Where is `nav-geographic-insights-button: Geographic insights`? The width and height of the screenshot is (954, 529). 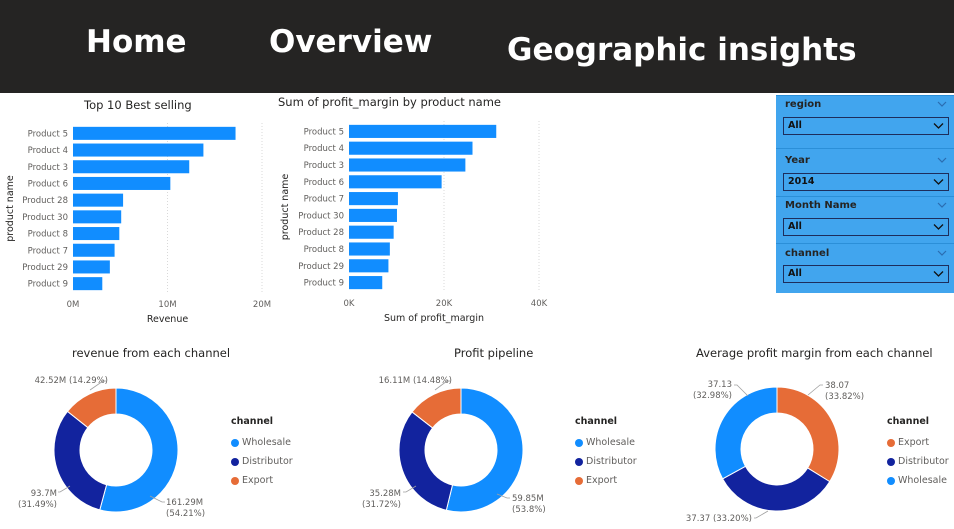 nav-geographic-insights-button: Geographic insights is located at coordinates (682, 50).